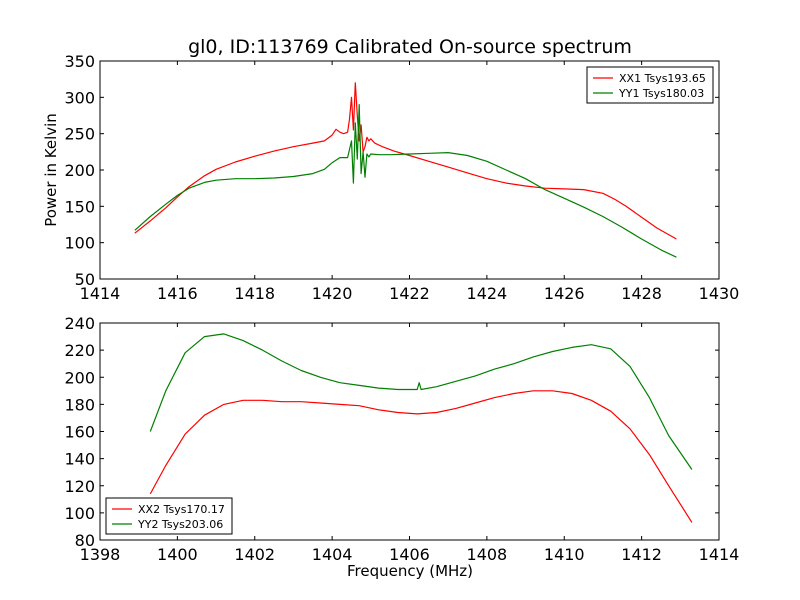 This screenshot has width=800, height=600. I want to click on y-tick-label: 300, so click(79, 97).